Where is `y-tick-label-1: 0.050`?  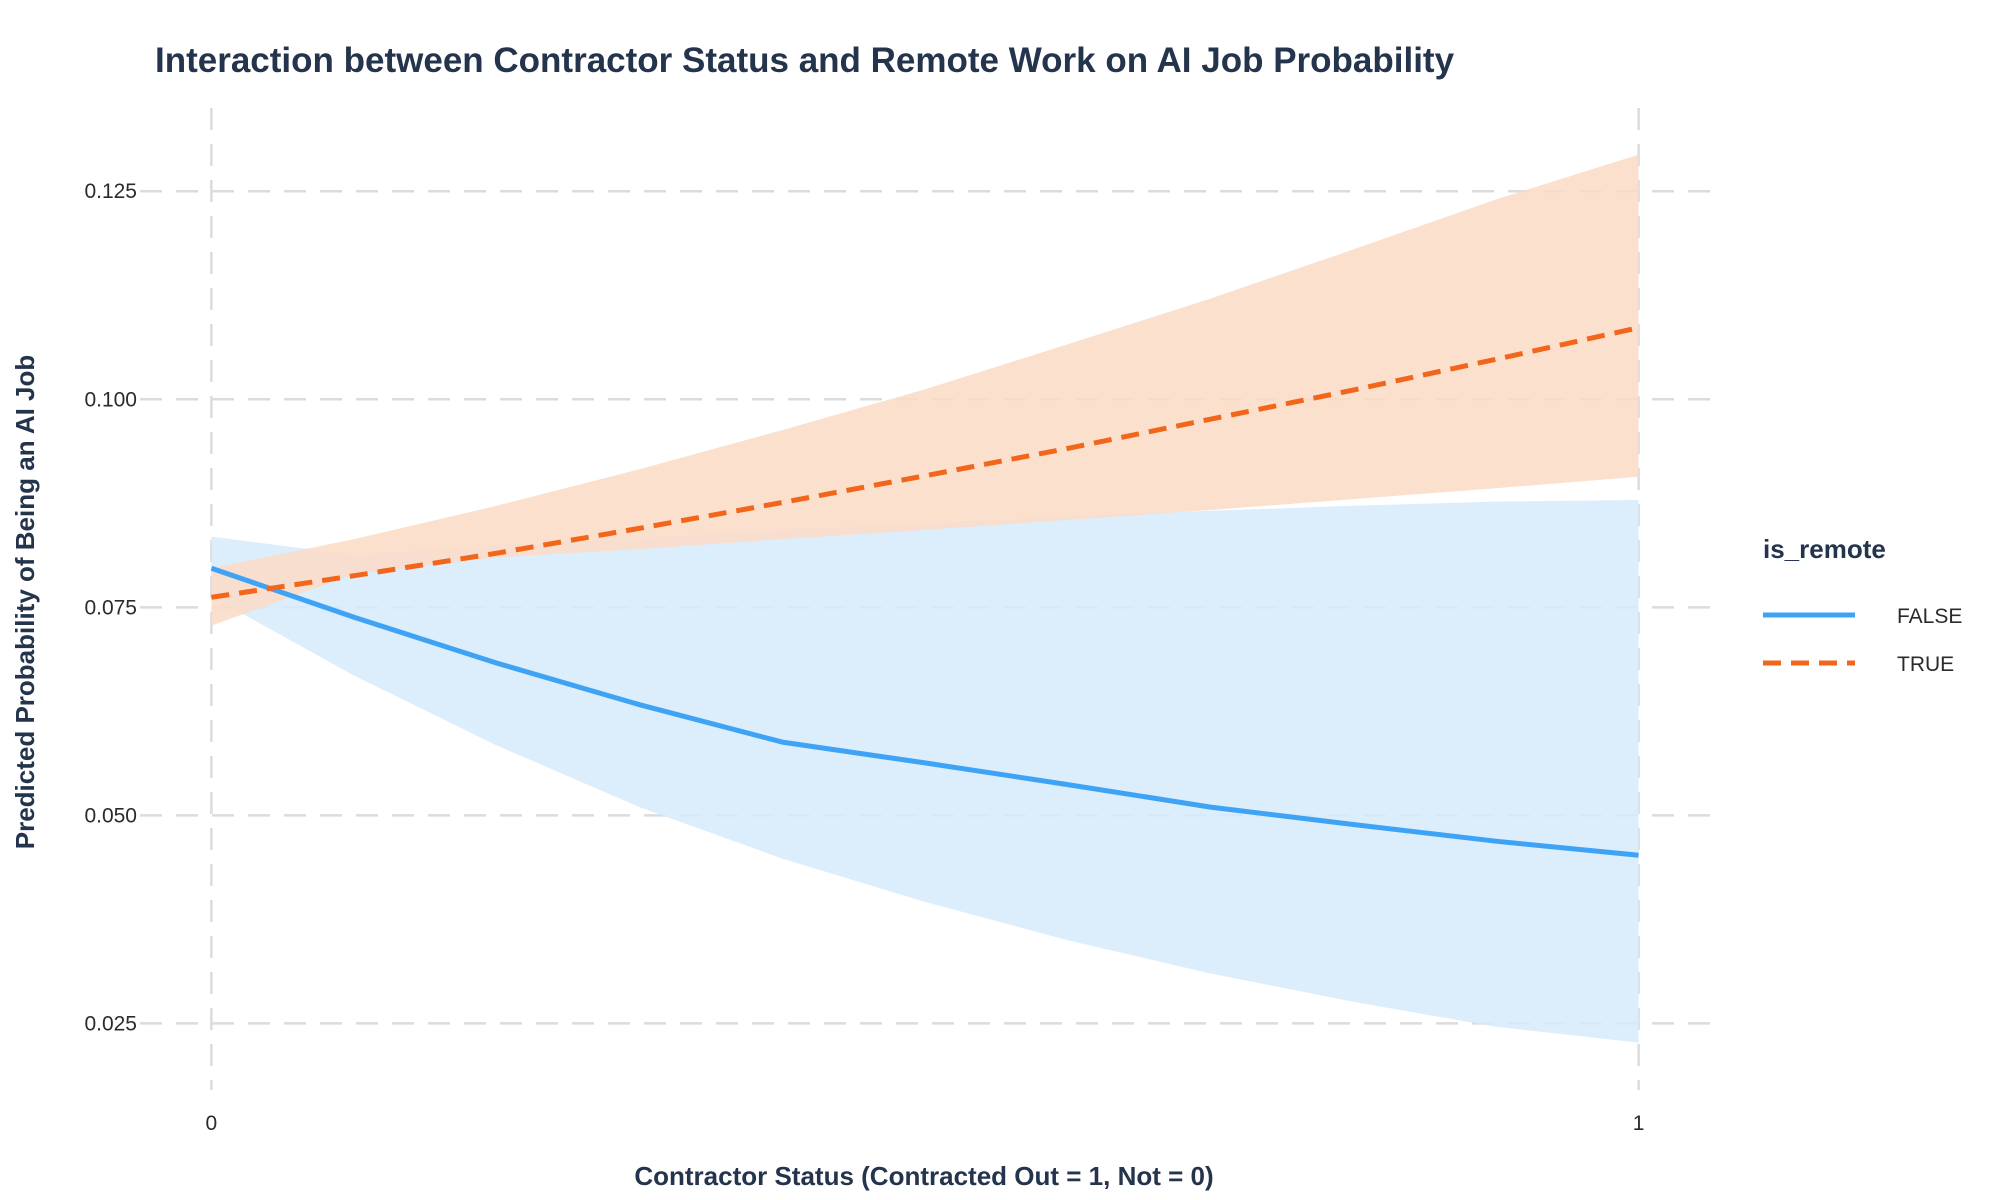
y-tick-label-1: 0.050 is located at coordinates (110, 815).